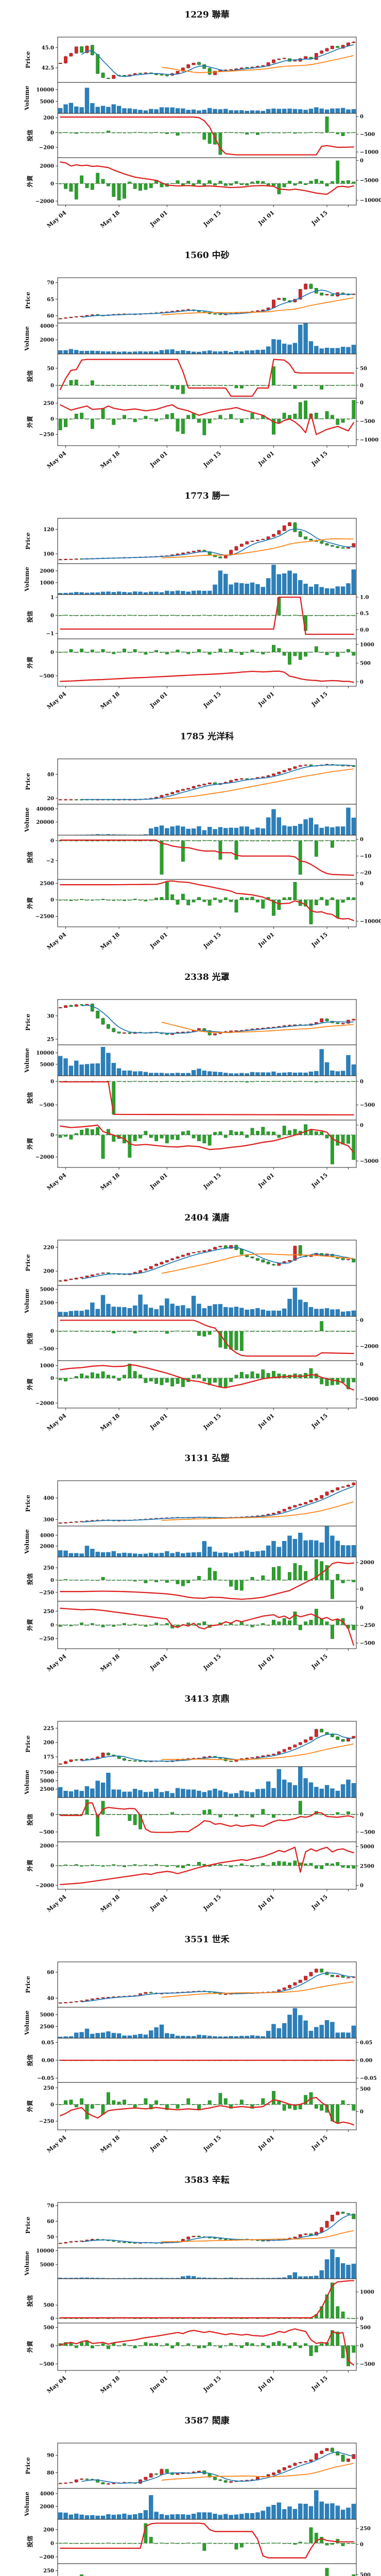 This screenshot has width=381, height=2576. Describe the element at coordinates (48, 1247) in the screenshot. I see `y-tick-label: 220` at that location.